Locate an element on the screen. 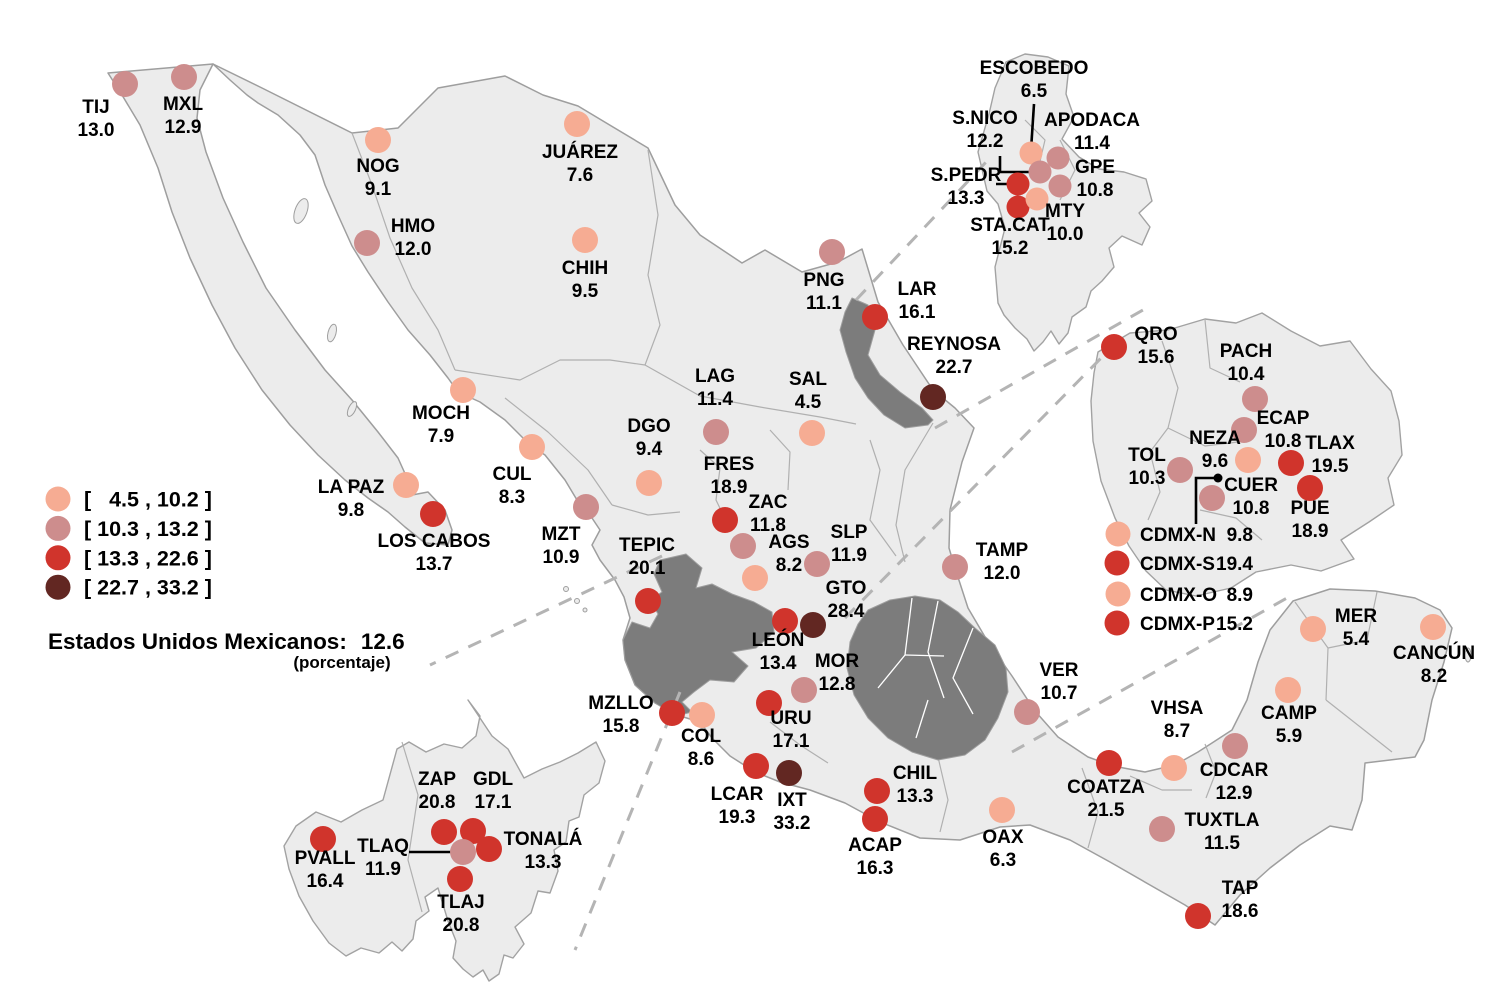 The width and height of the screenshot is (1500, 1000). city-dot-IXT is located at coordinates (789, 773).